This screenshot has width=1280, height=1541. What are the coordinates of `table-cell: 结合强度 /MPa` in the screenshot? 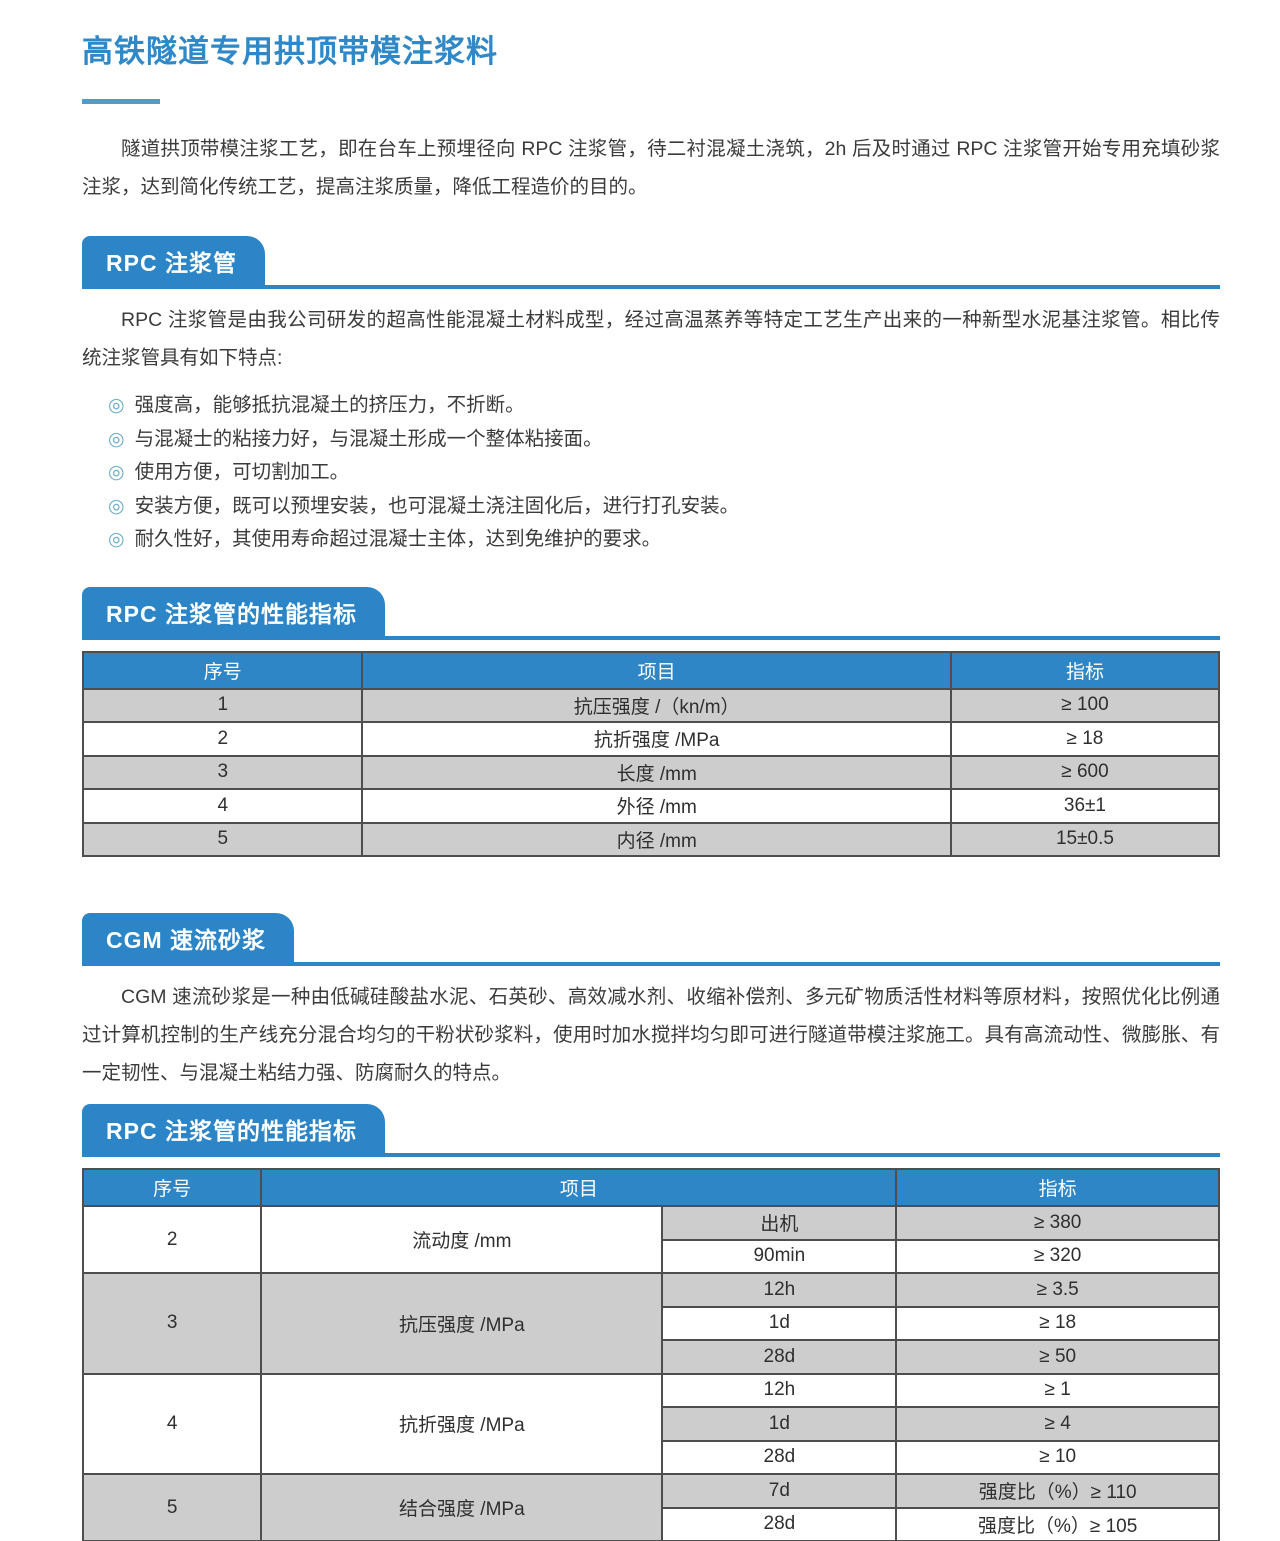 It's located at (462, 1507).